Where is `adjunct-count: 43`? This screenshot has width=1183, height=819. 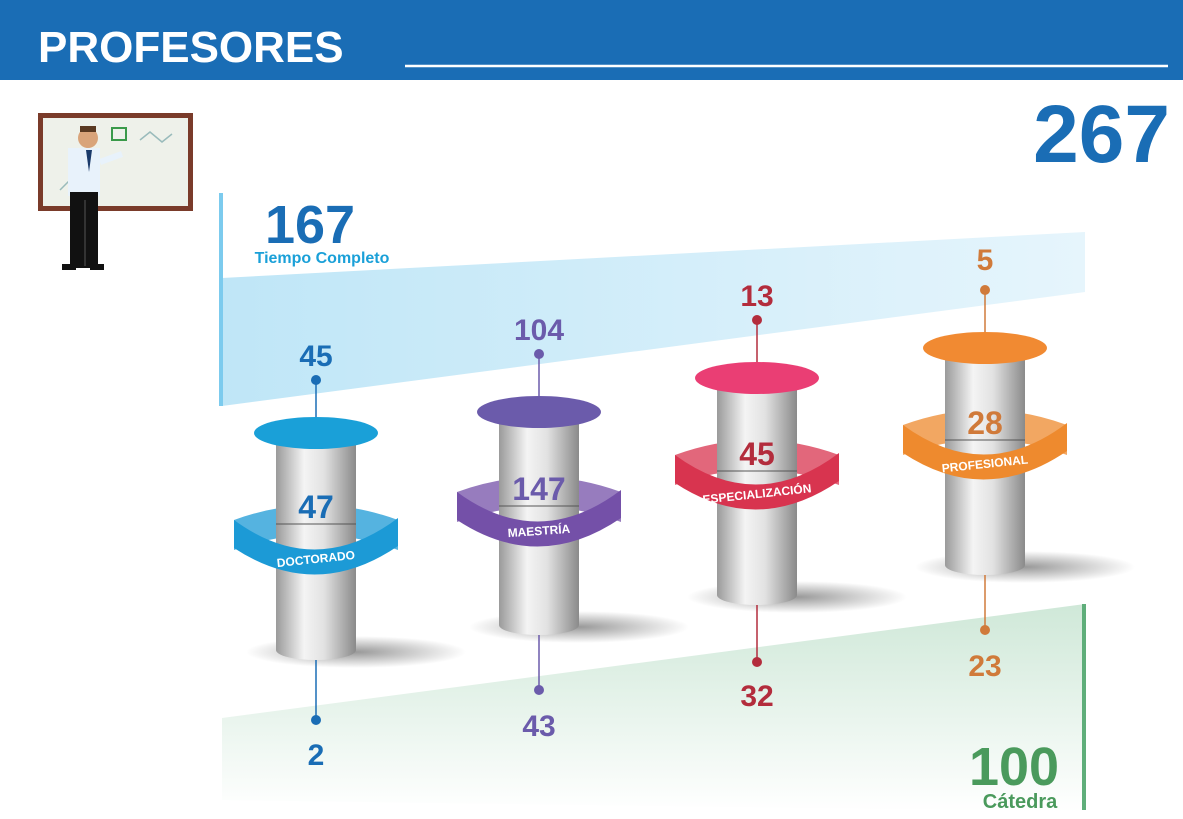 adjunct-count: 43 is located at coordinates (538, 726).